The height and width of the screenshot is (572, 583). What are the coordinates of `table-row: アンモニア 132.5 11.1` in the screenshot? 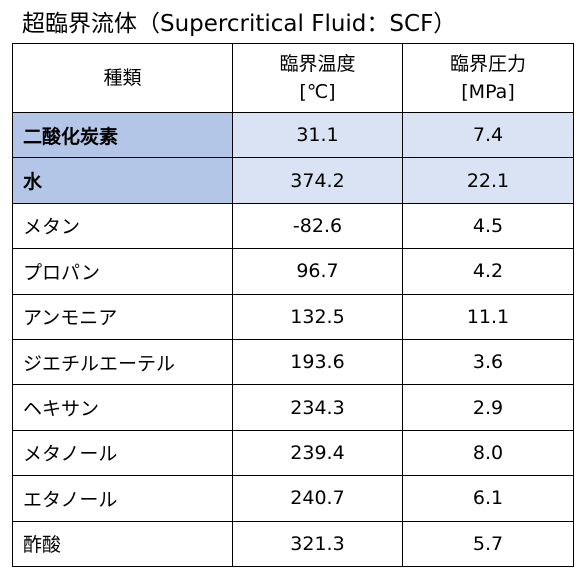 It's located at (293, 316).